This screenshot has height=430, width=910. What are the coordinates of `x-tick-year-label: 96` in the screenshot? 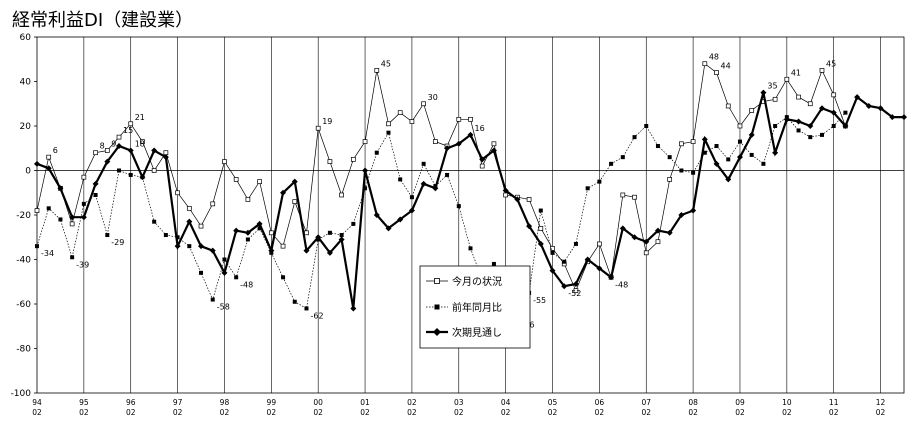 It's located at (131, 402).